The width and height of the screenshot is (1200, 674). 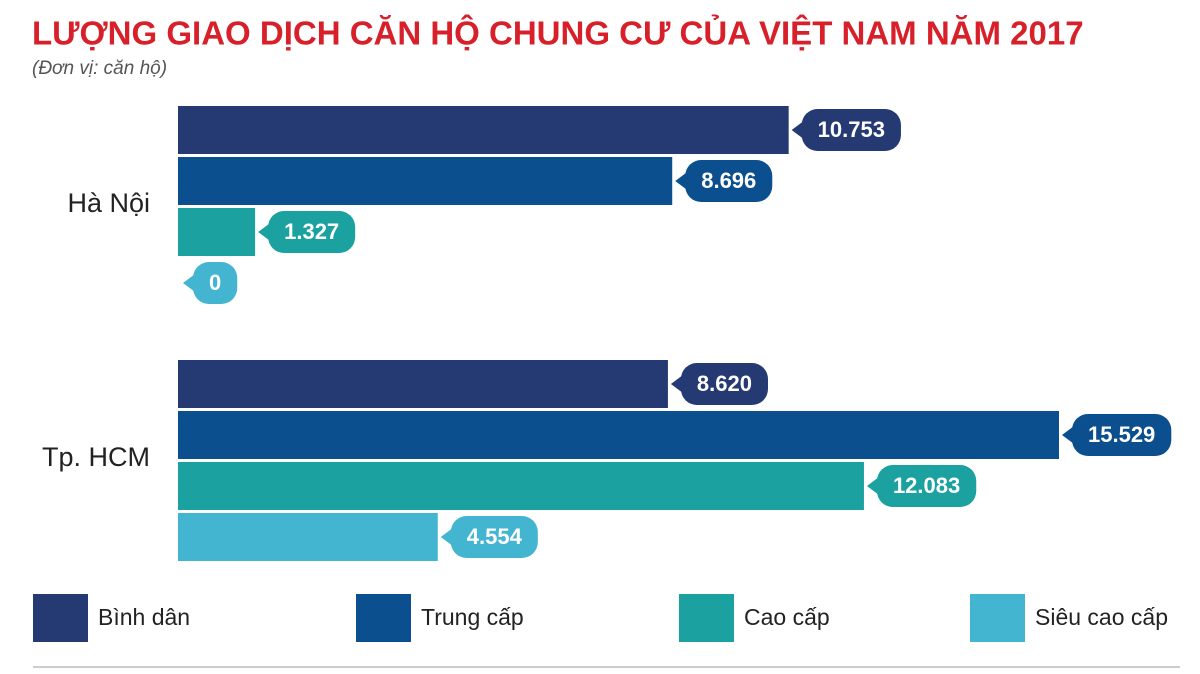 What do you see at coordinates (96, 457) in the screenshot?
I see `category-label: Tp. HCM` at bounding box center [96, 457].